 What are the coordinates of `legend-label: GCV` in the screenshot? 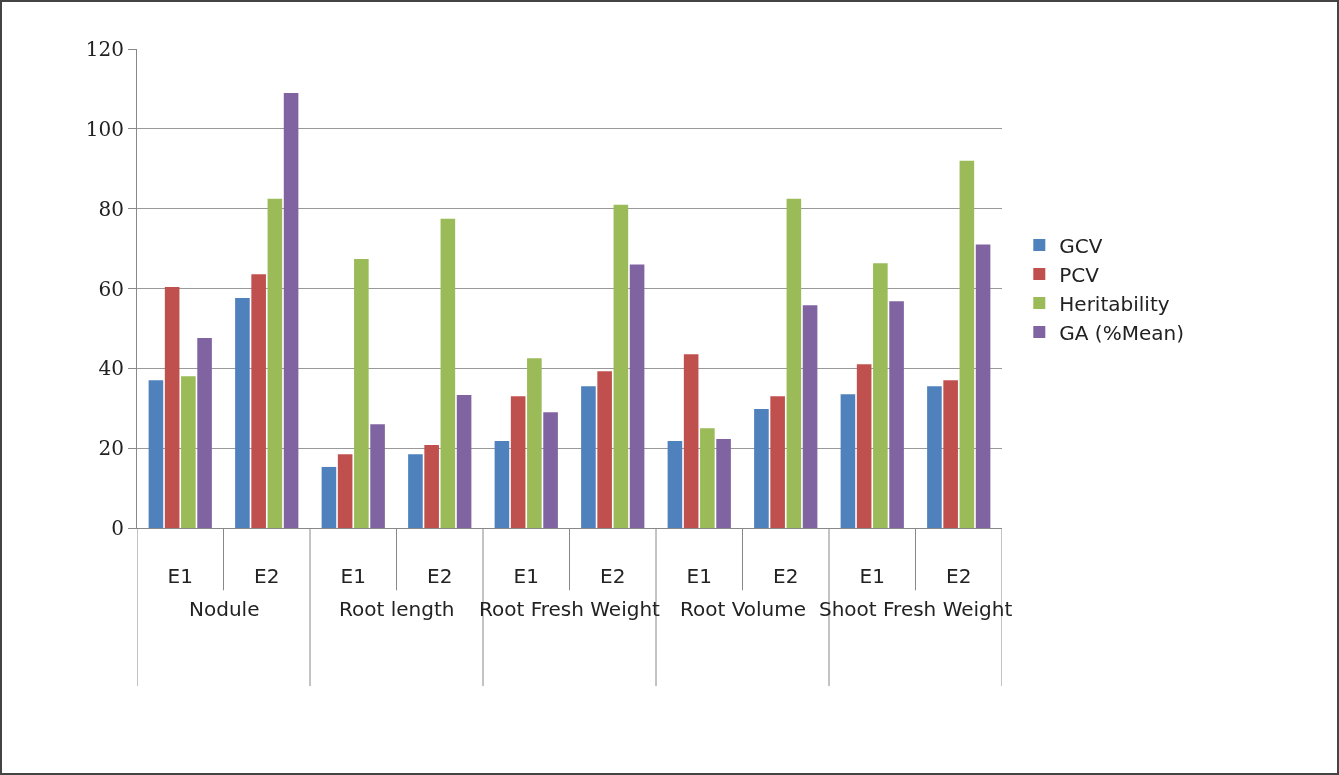 It's located at (1081, 245).